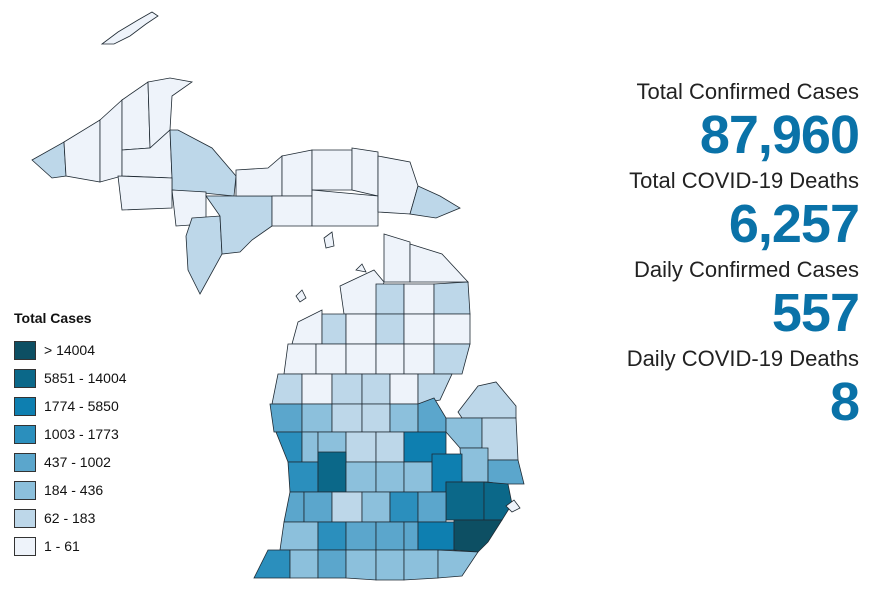  Describe the element at coordinates (99, 350) in the screenshot. I see `legend-item: > 14004` at that location.